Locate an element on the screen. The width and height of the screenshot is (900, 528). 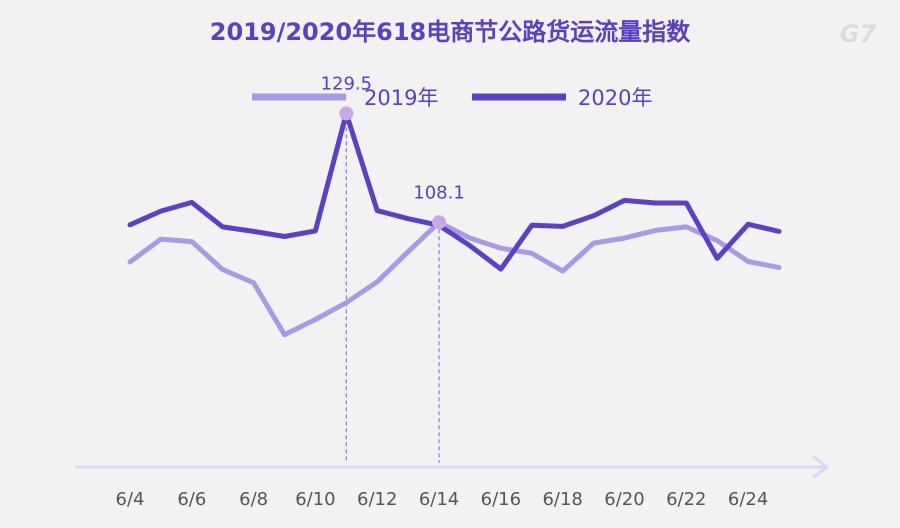
x-tick-label: 6/8 is located at coordinates (253, 499).